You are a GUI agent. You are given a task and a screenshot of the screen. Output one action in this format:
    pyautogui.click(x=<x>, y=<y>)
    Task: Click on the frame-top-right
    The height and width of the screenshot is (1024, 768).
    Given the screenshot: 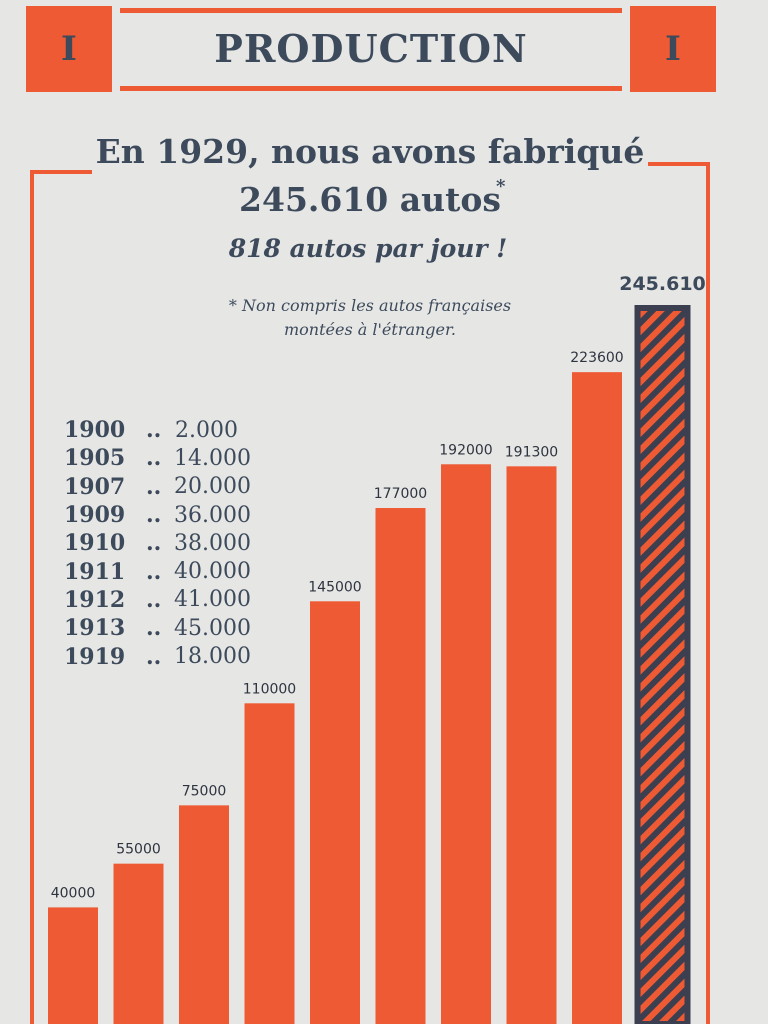 What is the action you would take?
    pyautogui.click(x=679, y=164)
    